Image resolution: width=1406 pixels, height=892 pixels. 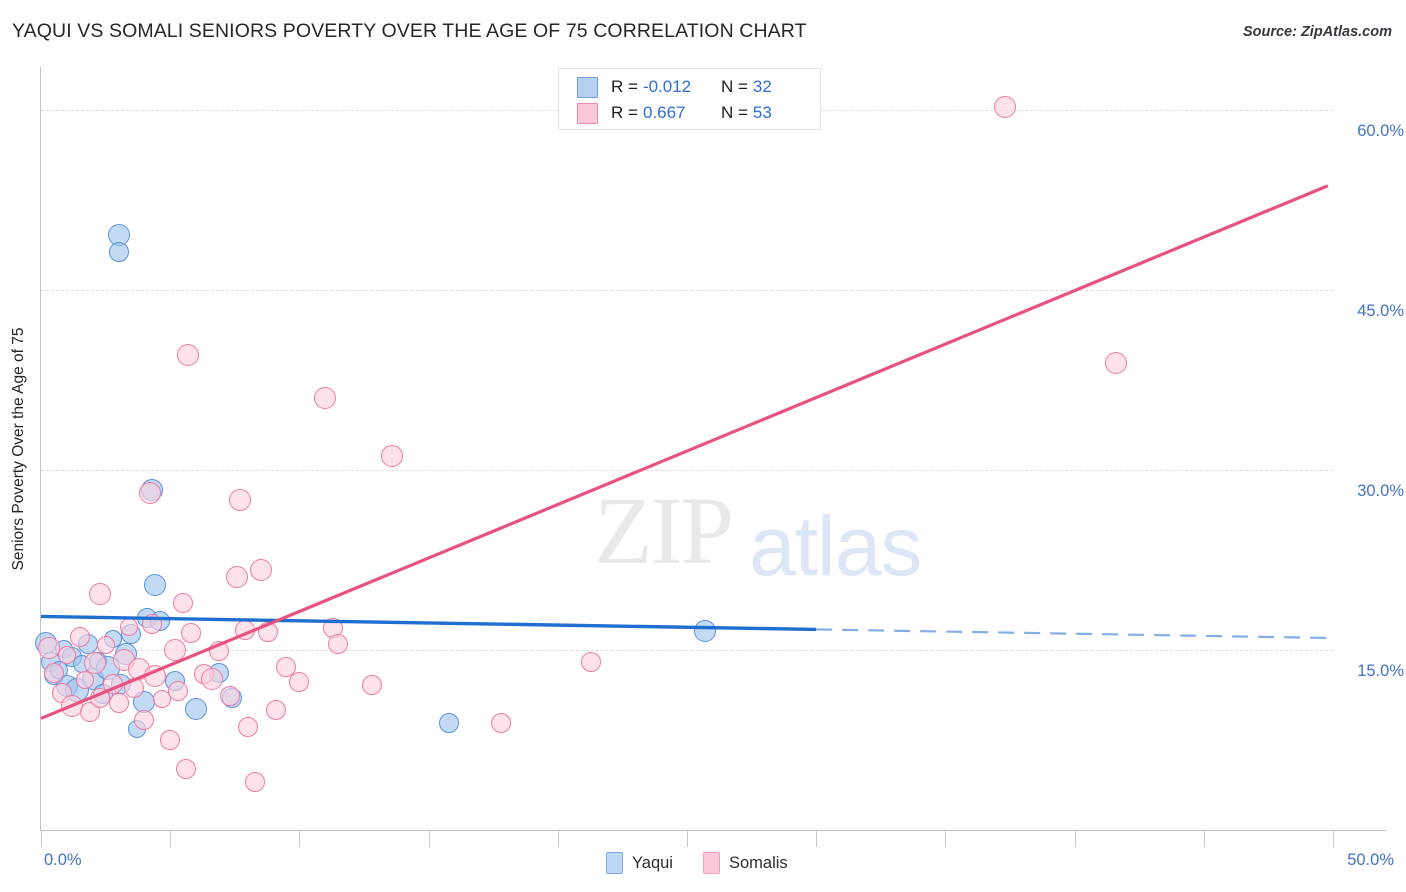 I want to click on watermark: ZIP atlas, so click(x=764, y=535).